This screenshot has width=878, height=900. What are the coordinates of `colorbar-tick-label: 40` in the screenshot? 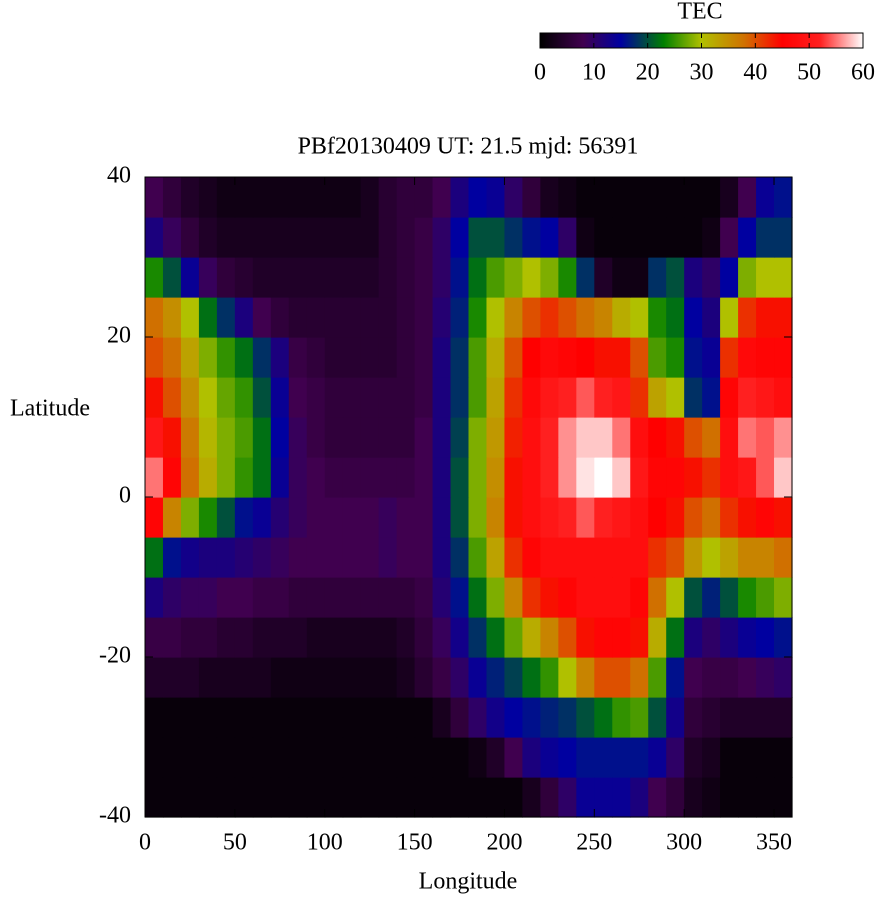 It's located at (755, 73).